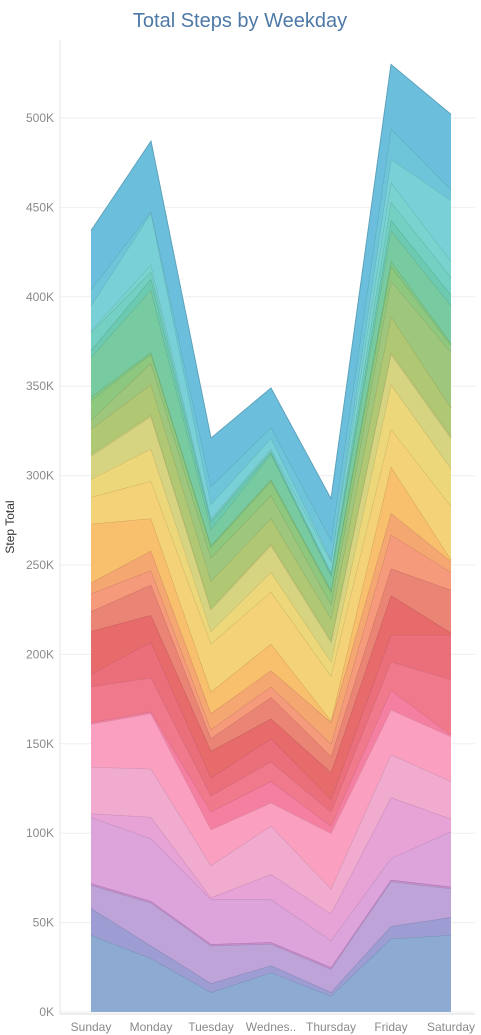 This screenshot has width=481, height=1035. Describe the element at coordinates (40, 118) in the screenshot. I see `y-tick-label: 500K` at that location.